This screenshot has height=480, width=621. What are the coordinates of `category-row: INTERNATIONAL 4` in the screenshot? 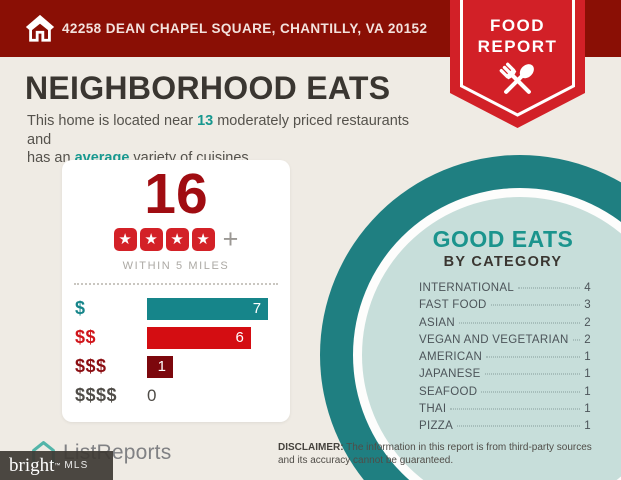 It's located at (505, 290).